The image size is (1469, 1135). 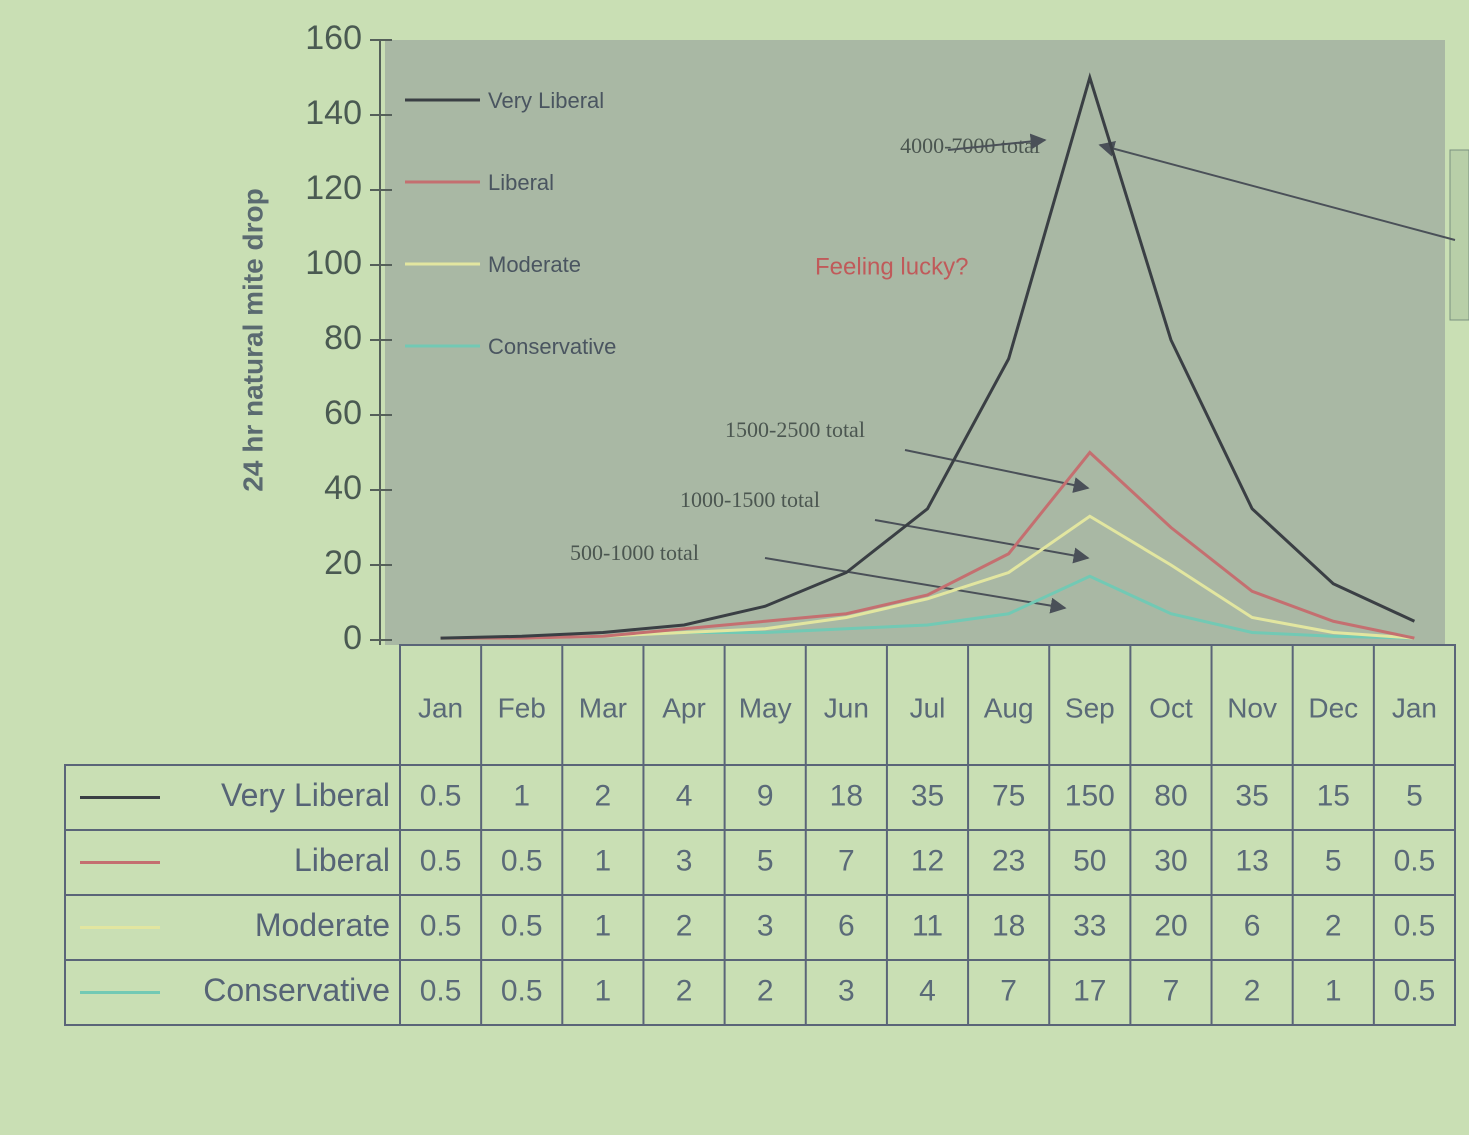 I want to click on y-tick-label: 20, so click(x=343, y=563).